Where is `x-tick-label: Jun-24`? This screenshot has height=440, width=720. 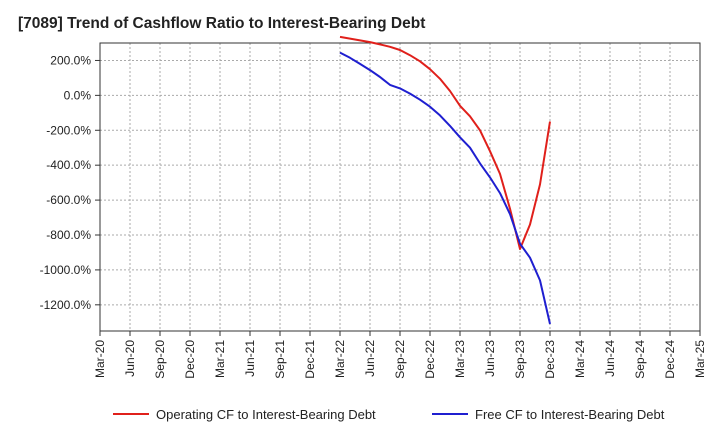 x-tick-label: Jun-24 is located at coordinates (610, 358).